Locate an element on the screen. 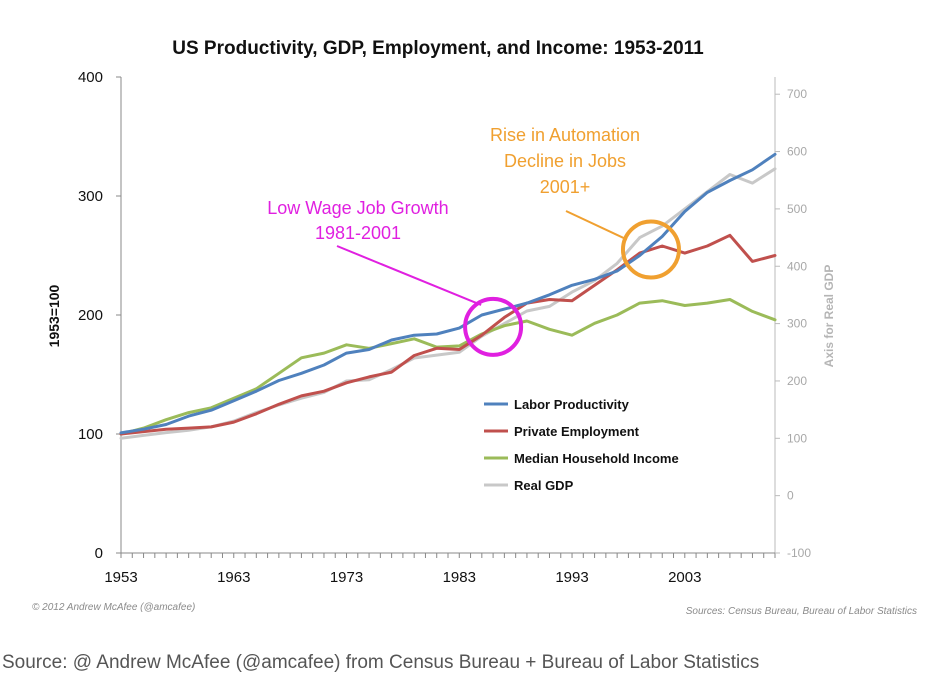 The image size is (935, 675). y-tick-label: 100 is located at coordinates (90, 434).